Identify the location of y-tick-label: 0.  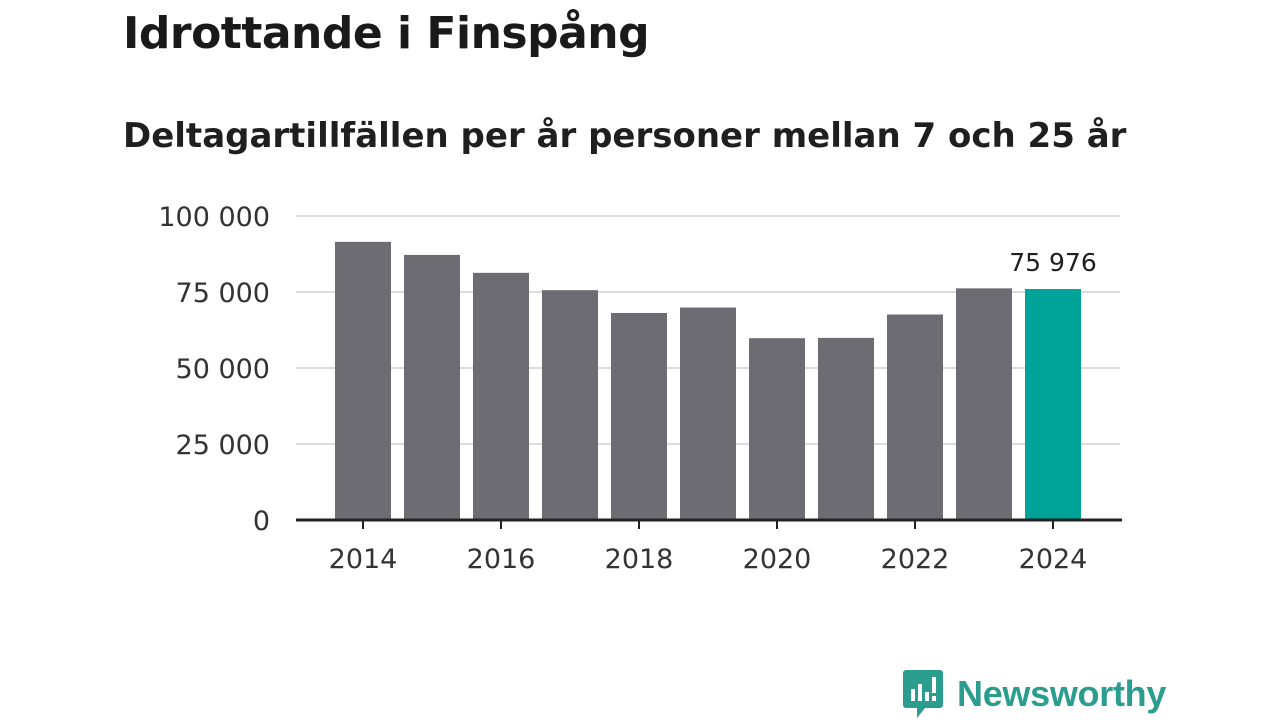
(261, 521).